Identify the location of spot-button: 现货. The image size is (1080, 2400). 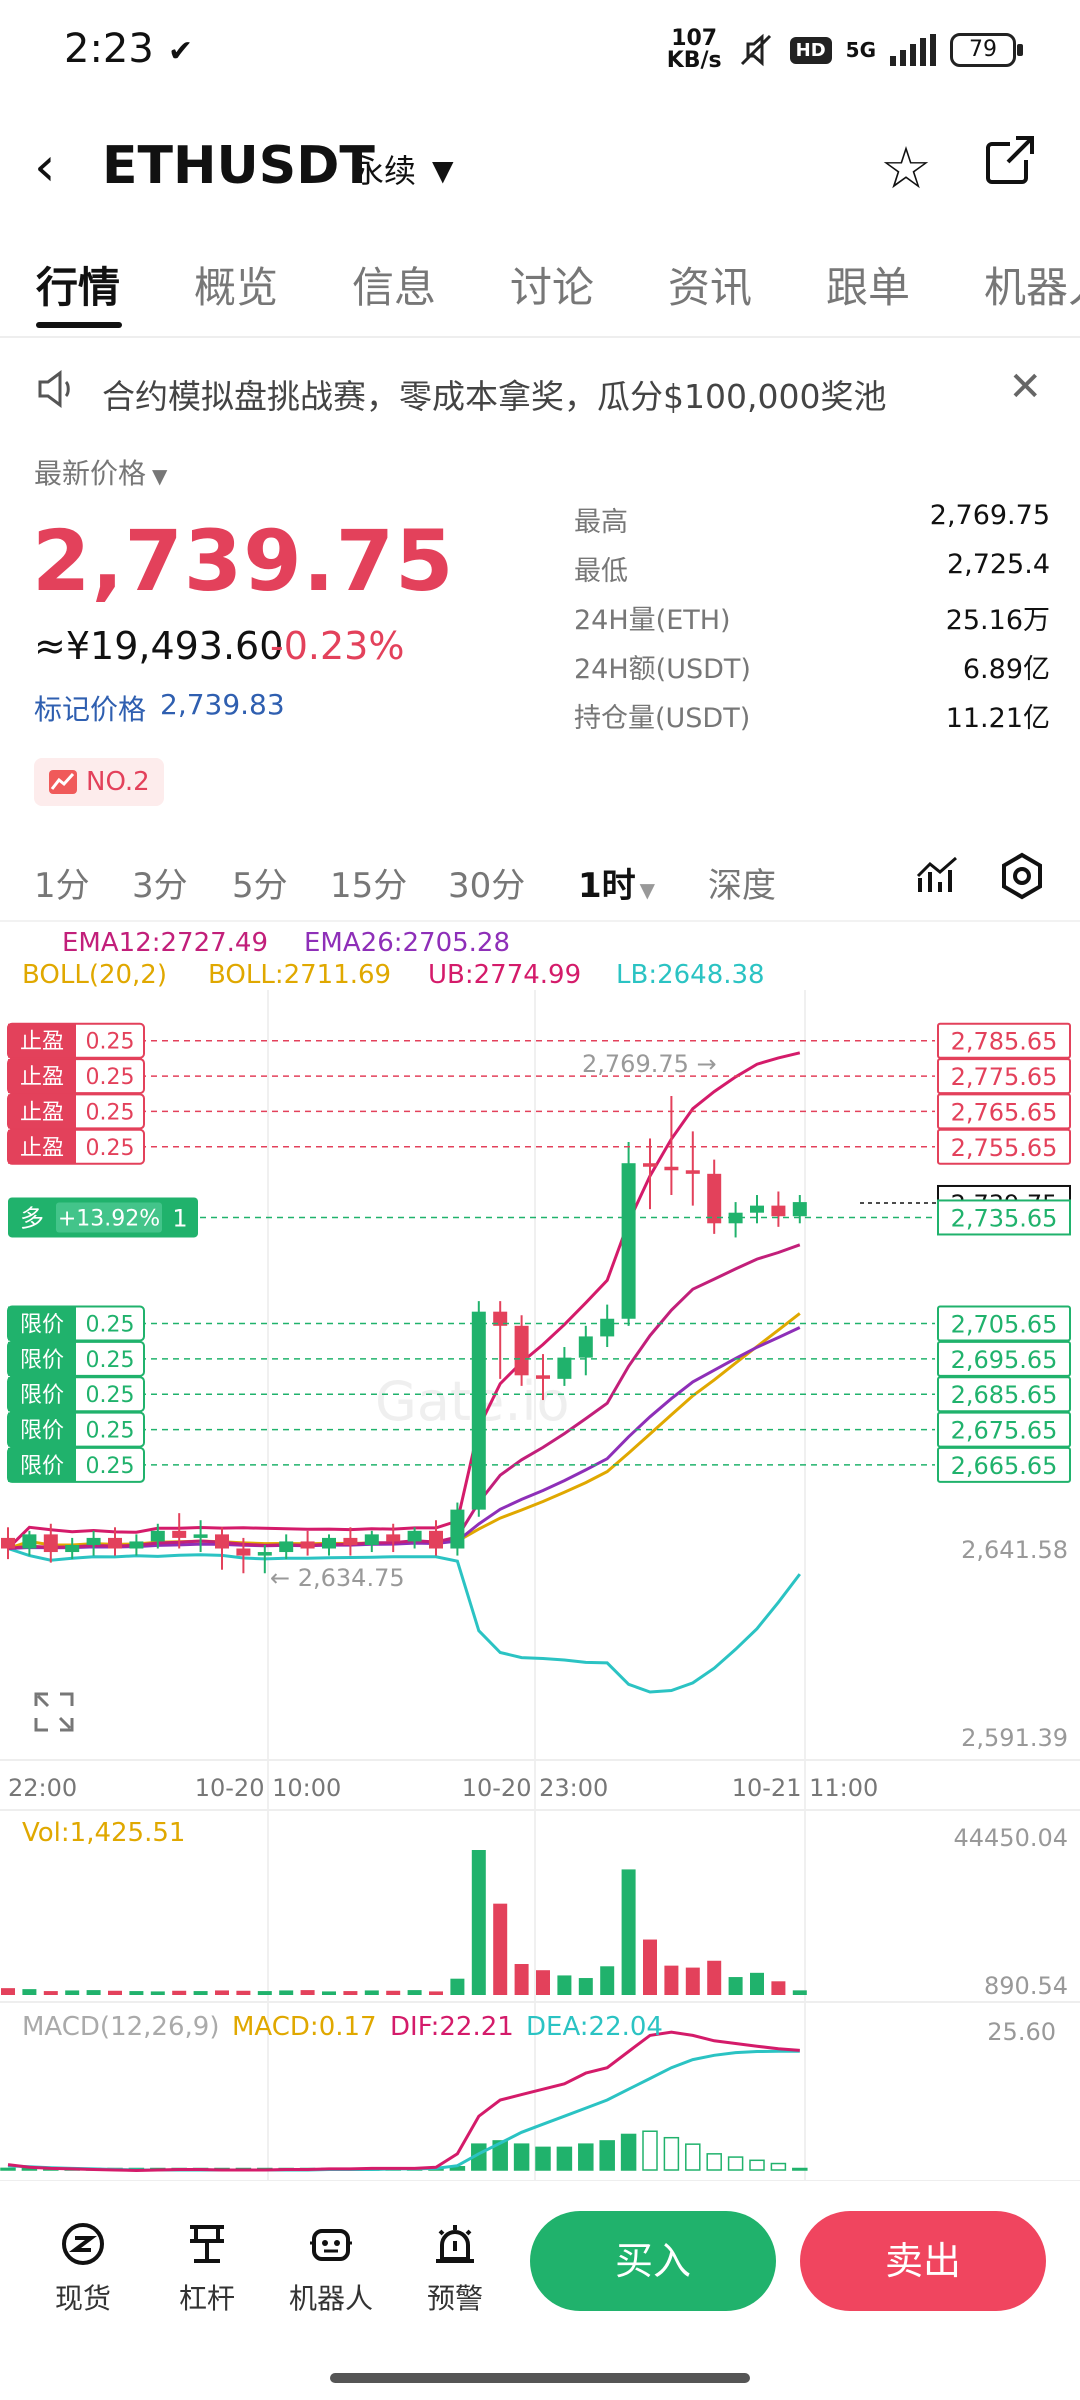
(83, 2269).